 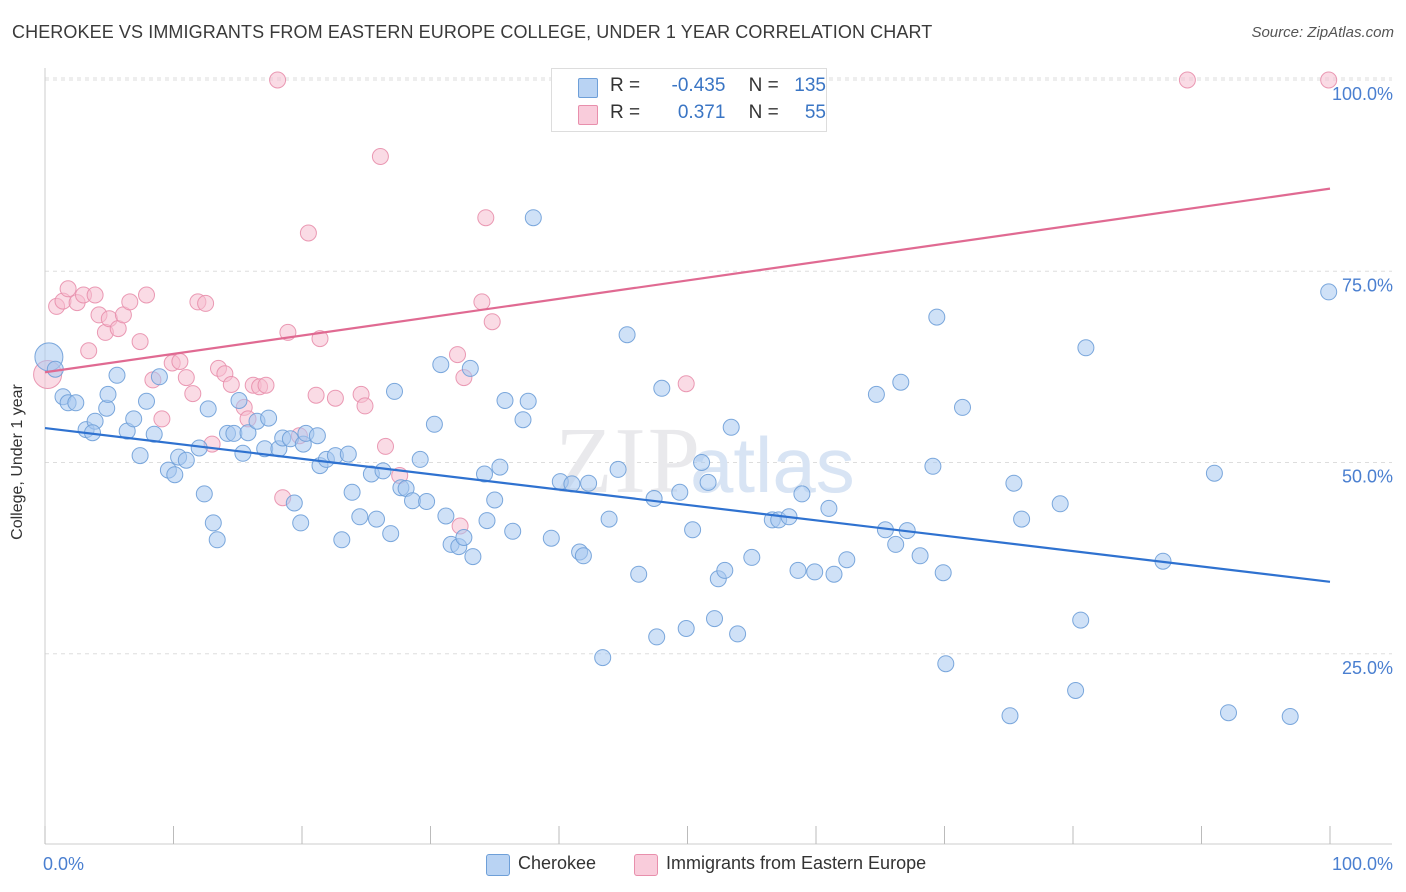 I want to click on x-tick-label-left: 0.0%, so click(x=63, y=864).